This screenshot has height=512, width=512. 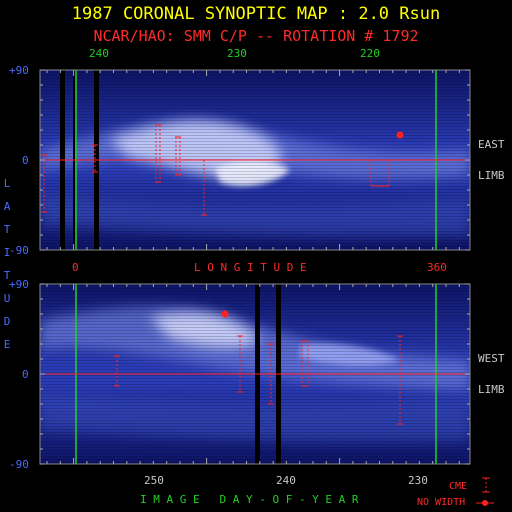 I want to click on chart-subtitle: NCAR/HAO: SMM C/P -- ROTATION # 1792, so click(x=256, y=36).